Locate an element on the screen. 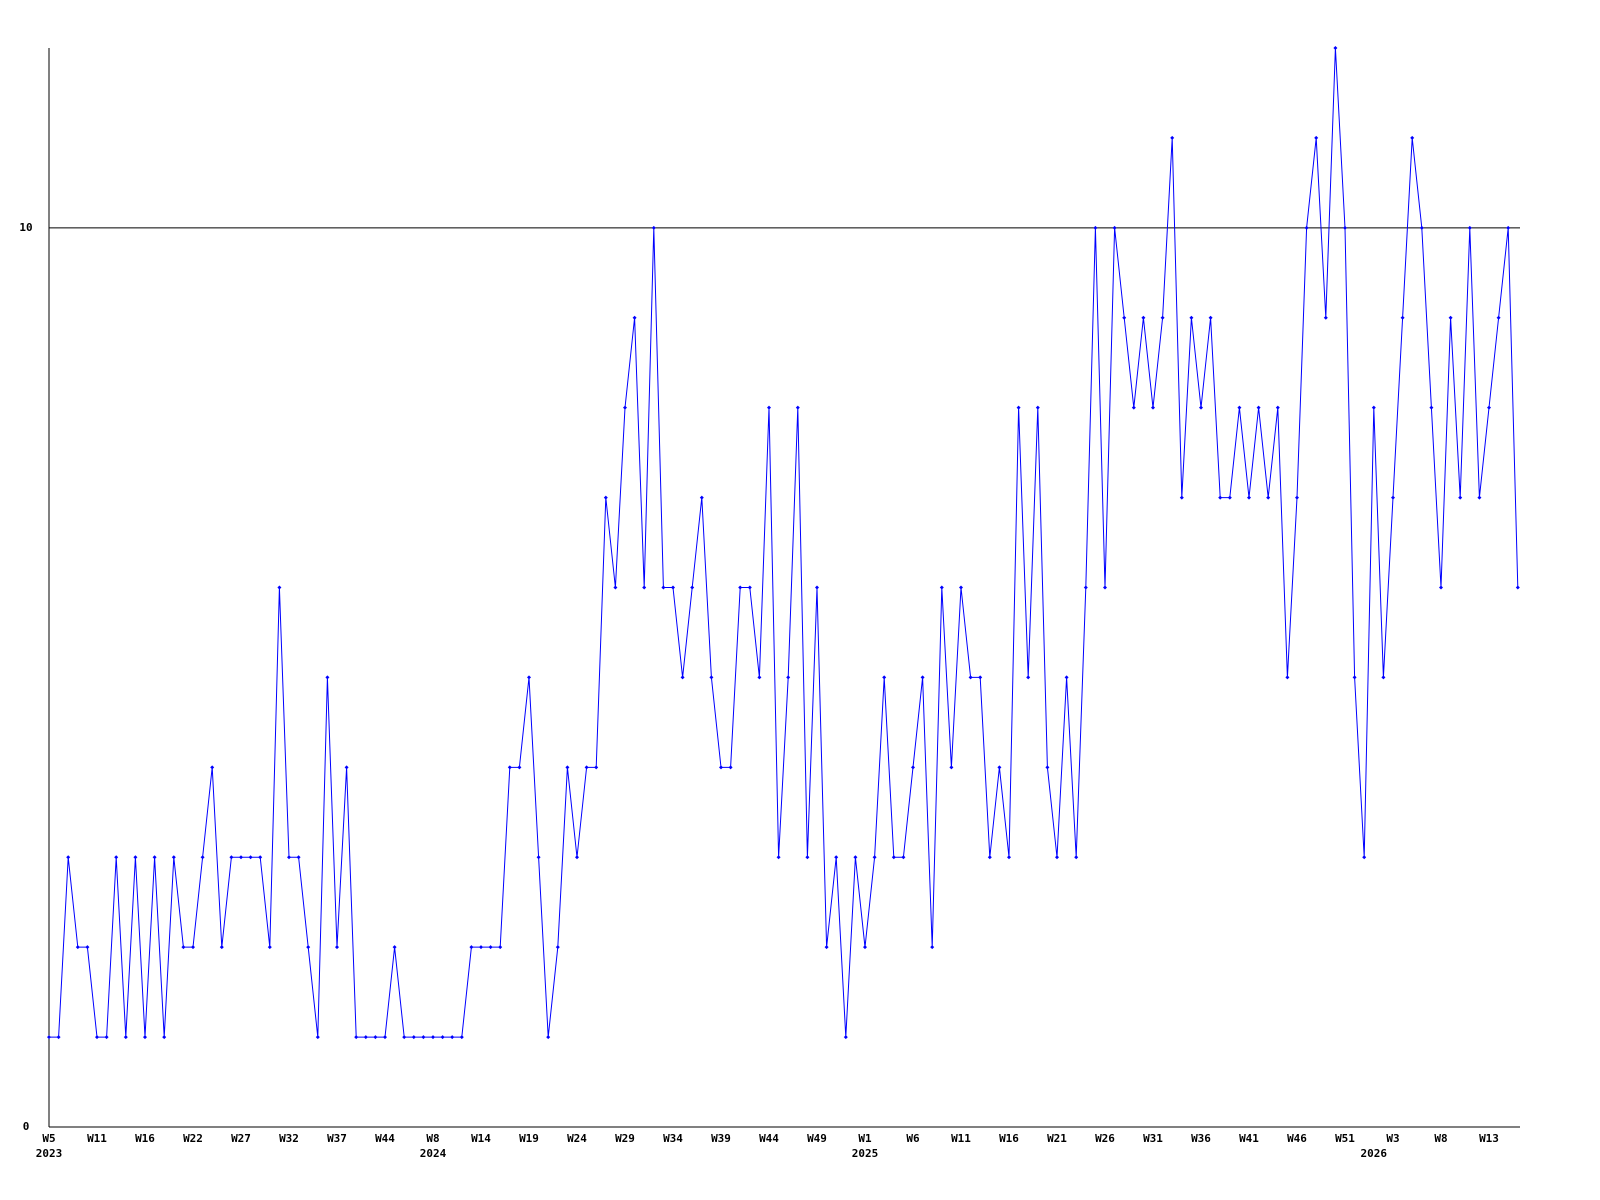  x-tick-label: W36 is located at coordinates (1201, 1138).